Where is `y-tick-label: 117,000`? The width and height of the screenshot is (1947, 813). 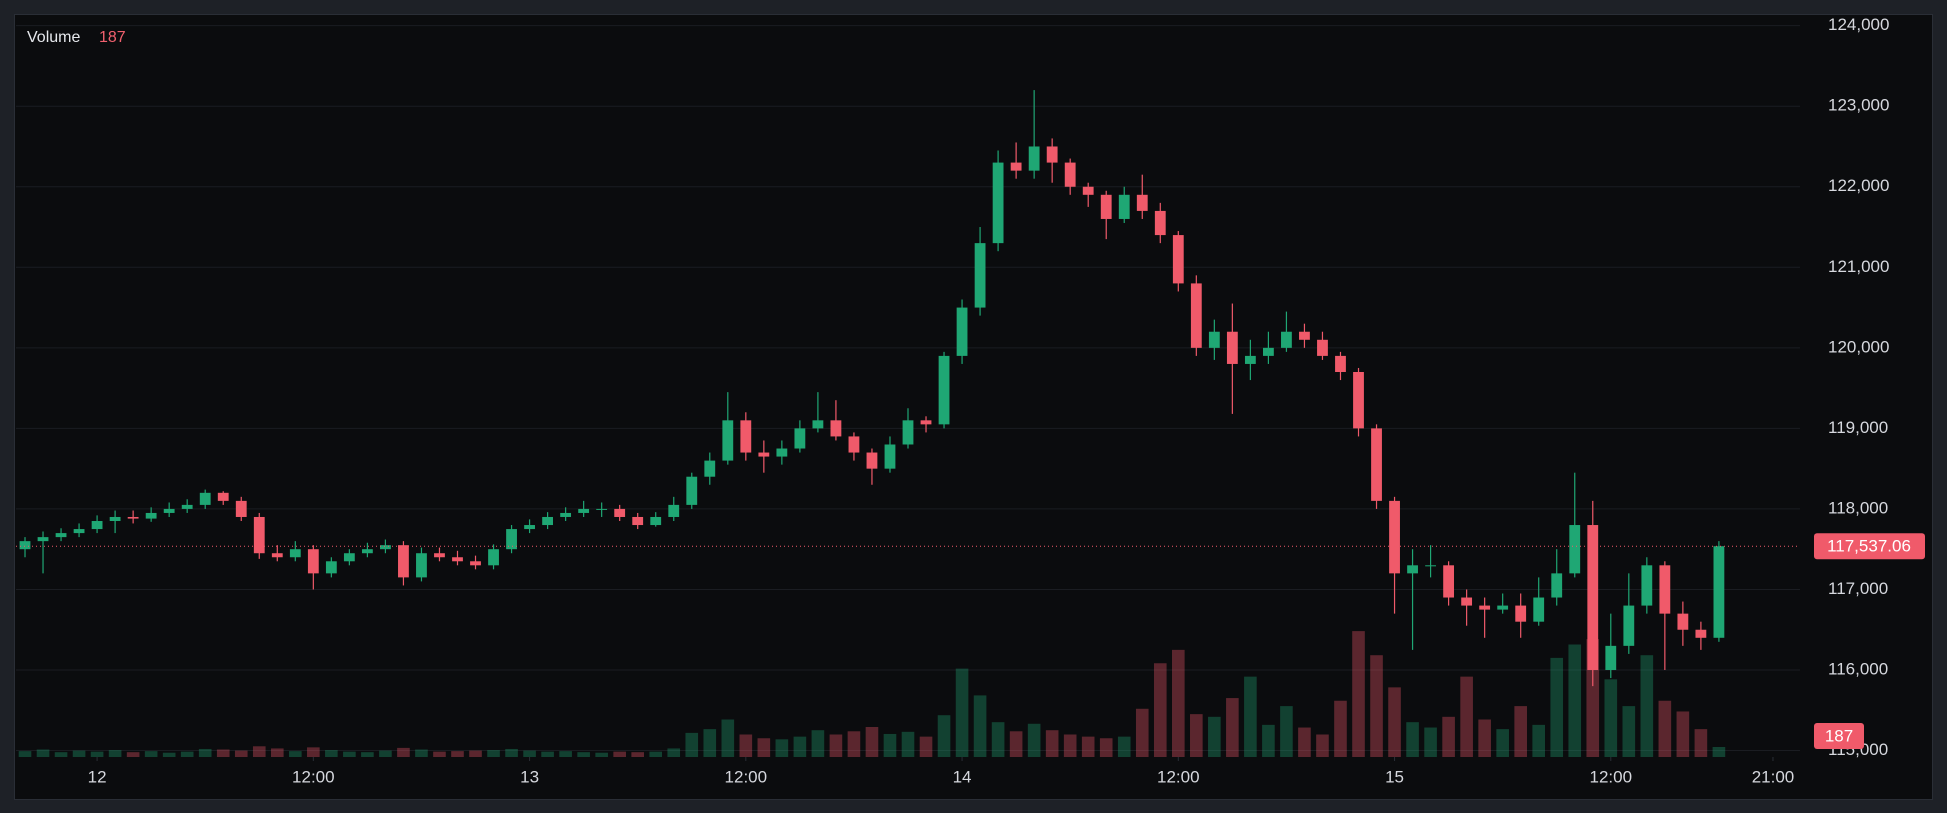 y-tick-label: 117,000 is located at coordinates (1858, 588).